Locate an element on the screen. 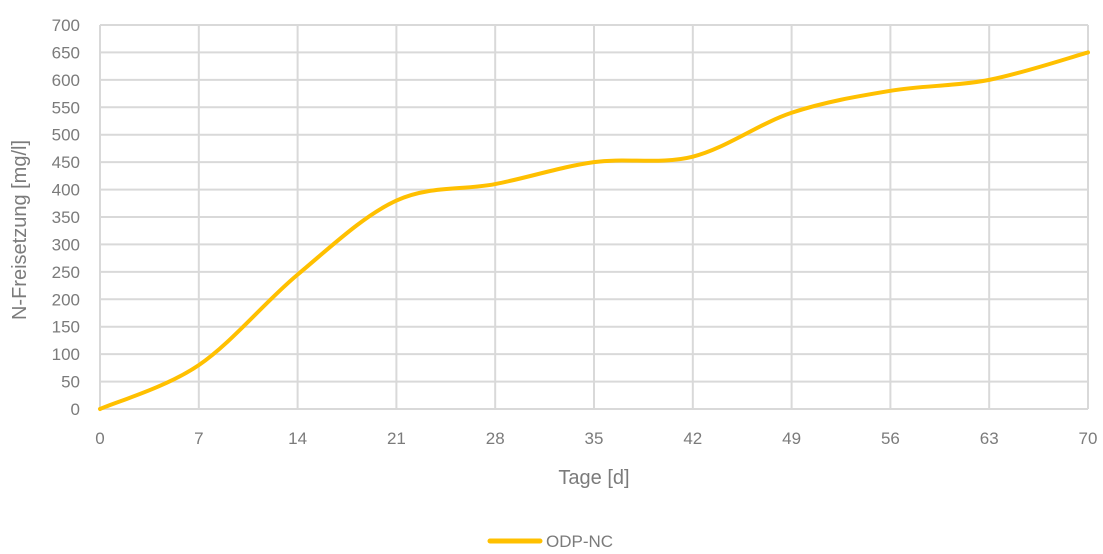 This screenshot has height=554, width=1103. legend: ODP-NC is located at coordinates (550, 541).